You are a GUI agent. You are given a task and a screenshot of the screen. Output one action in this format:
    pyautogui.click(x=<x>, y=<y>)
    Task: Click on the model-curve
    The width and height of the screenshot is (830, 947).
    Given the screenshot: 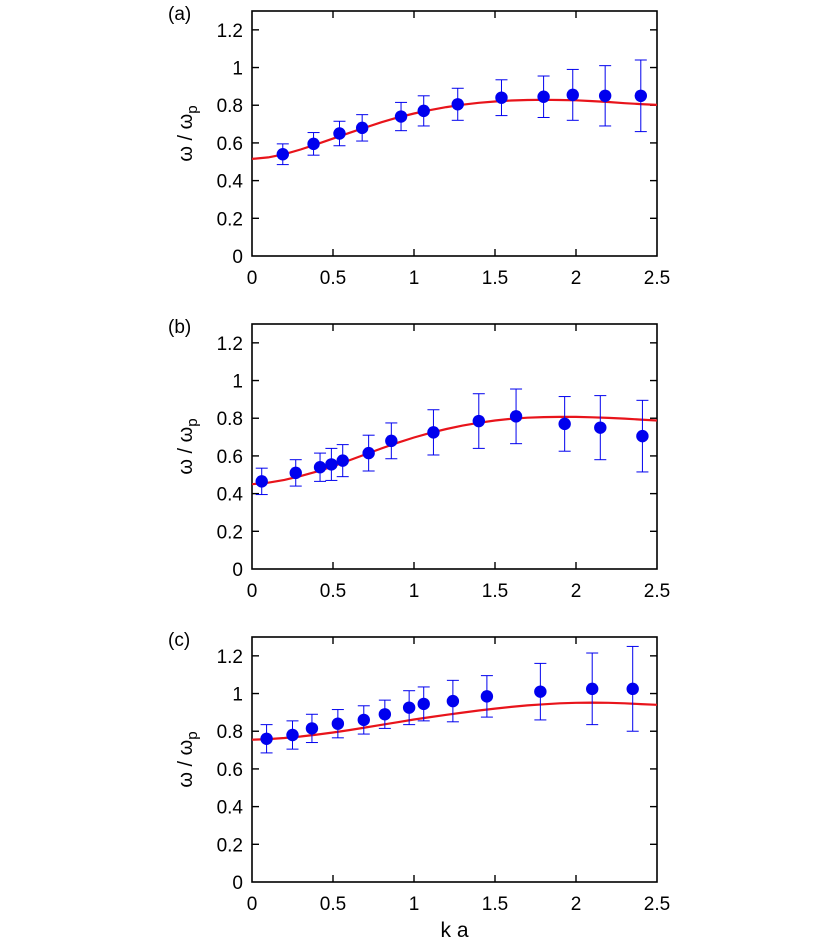 What is the action you would take?
    pyautogui.click(x=454, y=721)
    